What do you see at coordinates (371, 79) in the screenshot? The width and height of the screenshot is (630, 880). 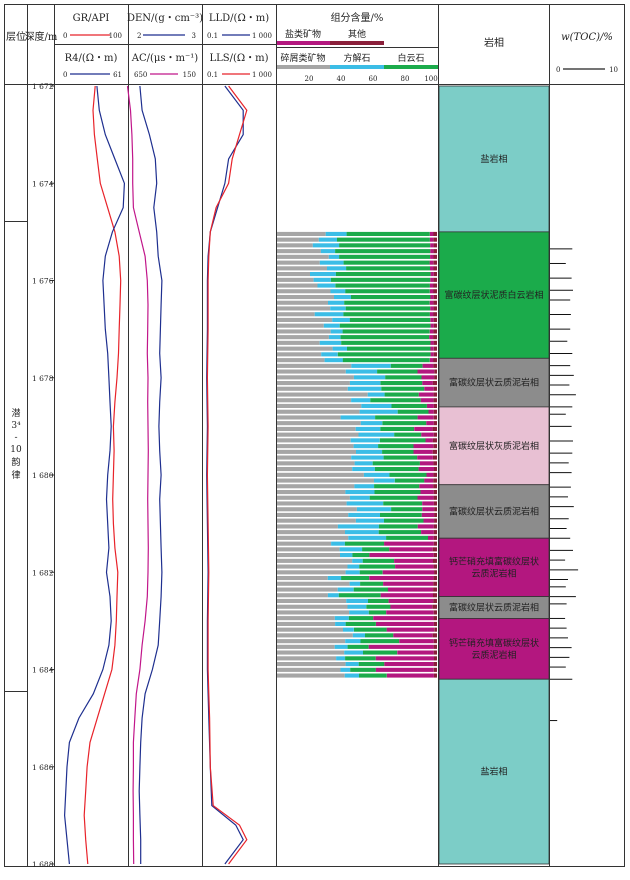 I see `composition-tick-labels: 20 40 60 80 100` at bounding box center [371, 79].